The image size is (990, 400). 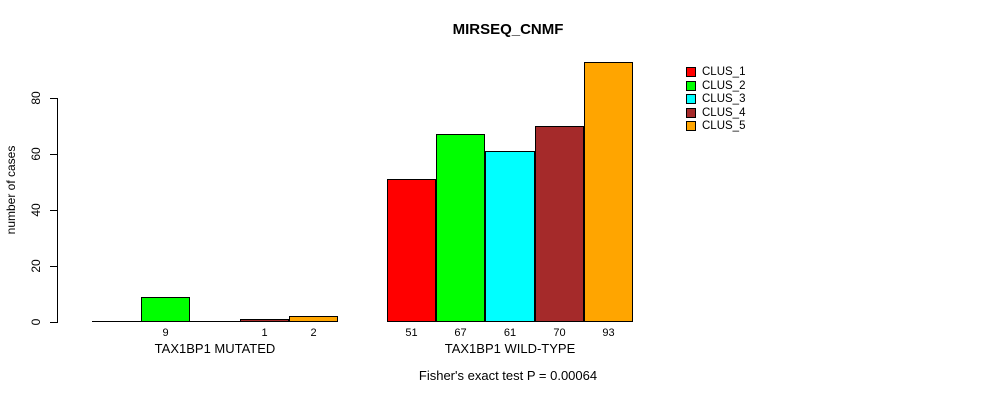 What do you see at coordinates (724, 99) in the screenshot?
I see `legend-label: CLUS_3` at bounding box center [724, 99].